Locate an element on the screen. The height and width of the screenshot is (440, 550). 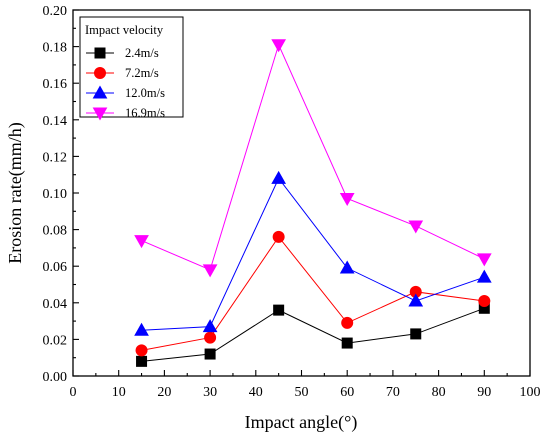
y-tick-label: 0.06 is located at coordinates (55, 267).